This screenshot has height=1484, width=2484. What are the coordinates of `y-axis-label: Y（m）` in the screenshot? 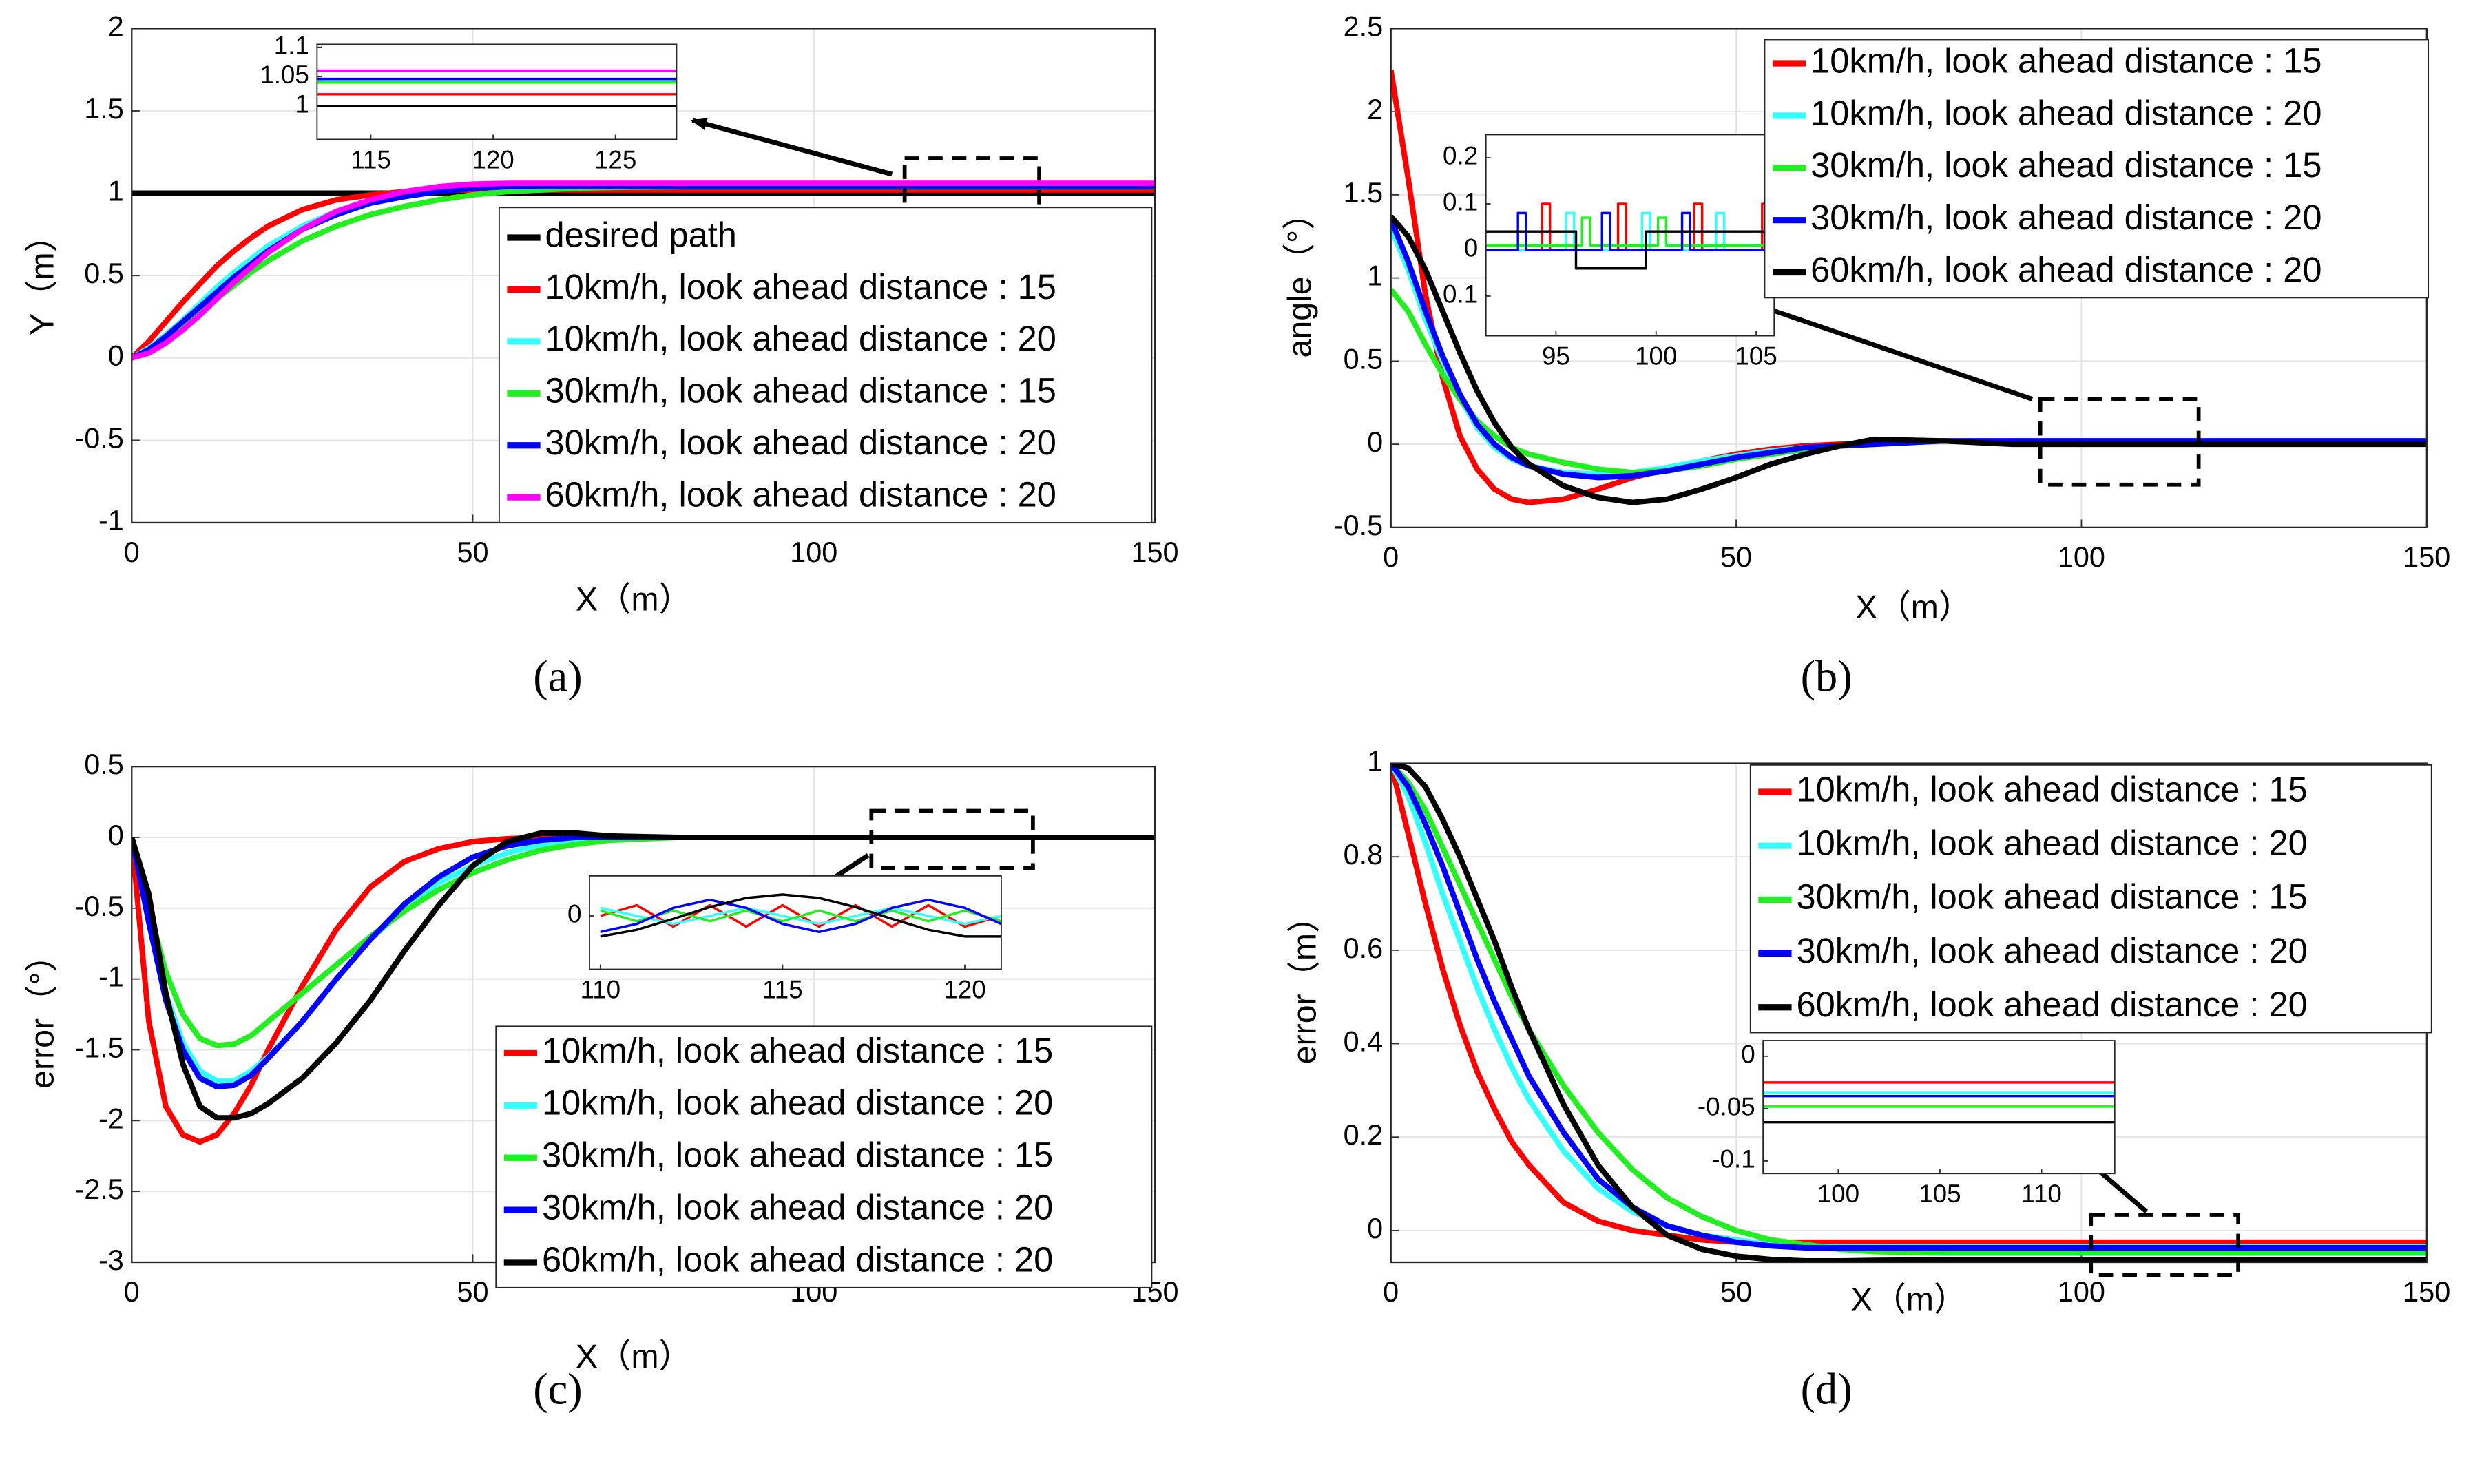 It's located at (42, 277).